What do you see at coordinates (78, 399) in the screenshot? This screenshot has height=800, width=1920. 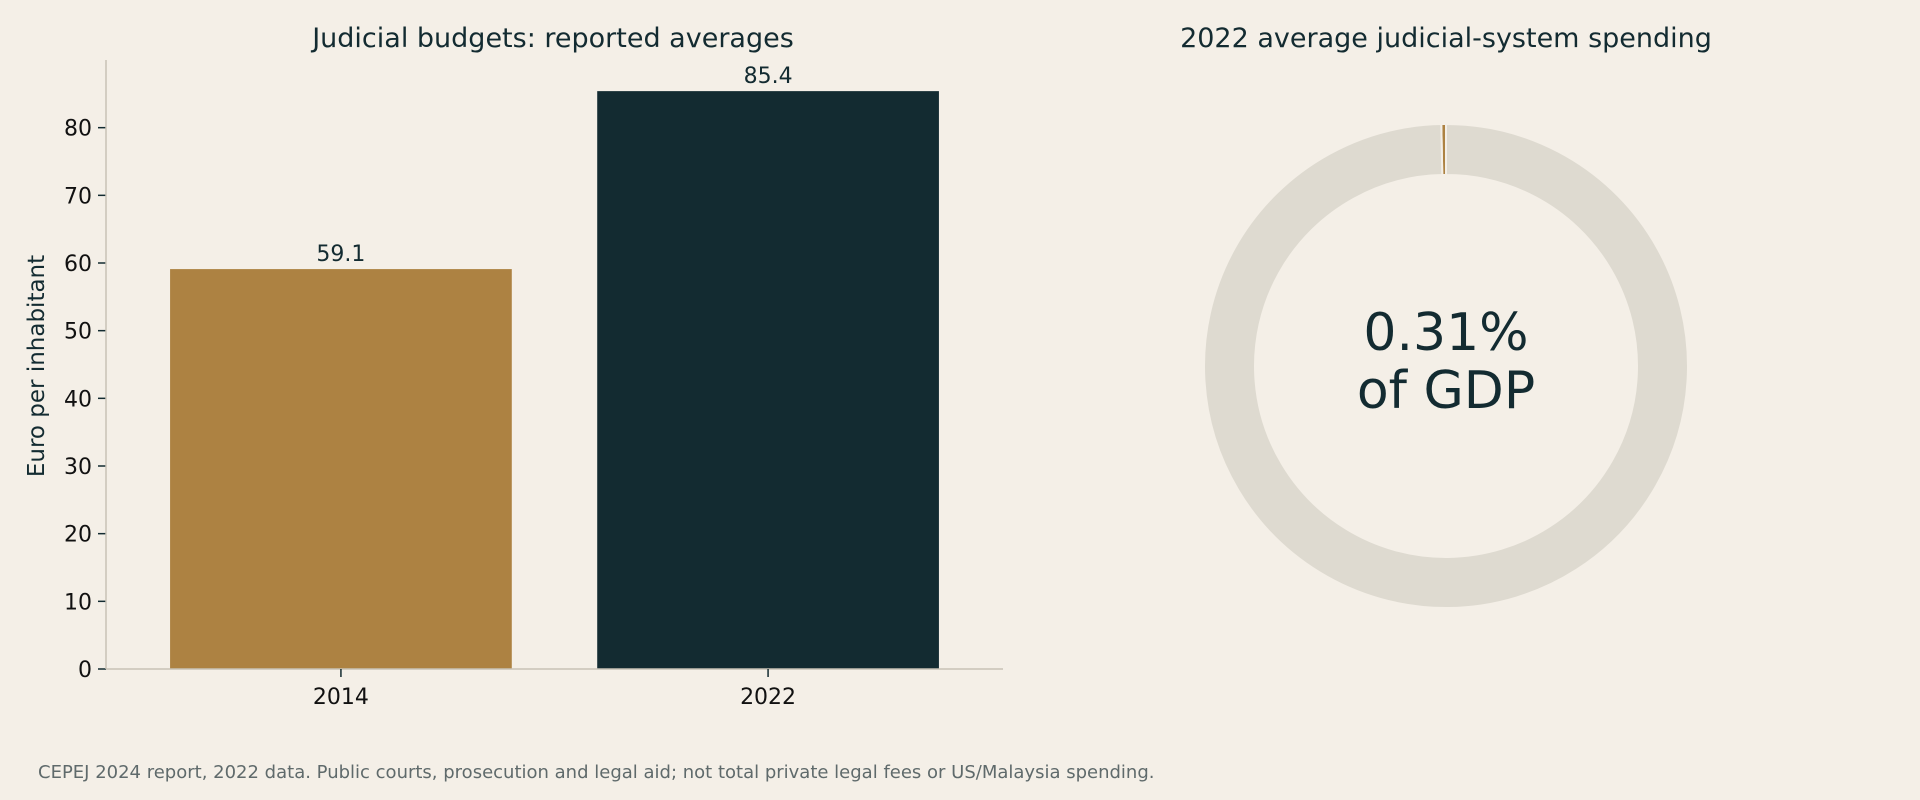 I see `y-tick-label: 40` at bounding box center [78, 399].